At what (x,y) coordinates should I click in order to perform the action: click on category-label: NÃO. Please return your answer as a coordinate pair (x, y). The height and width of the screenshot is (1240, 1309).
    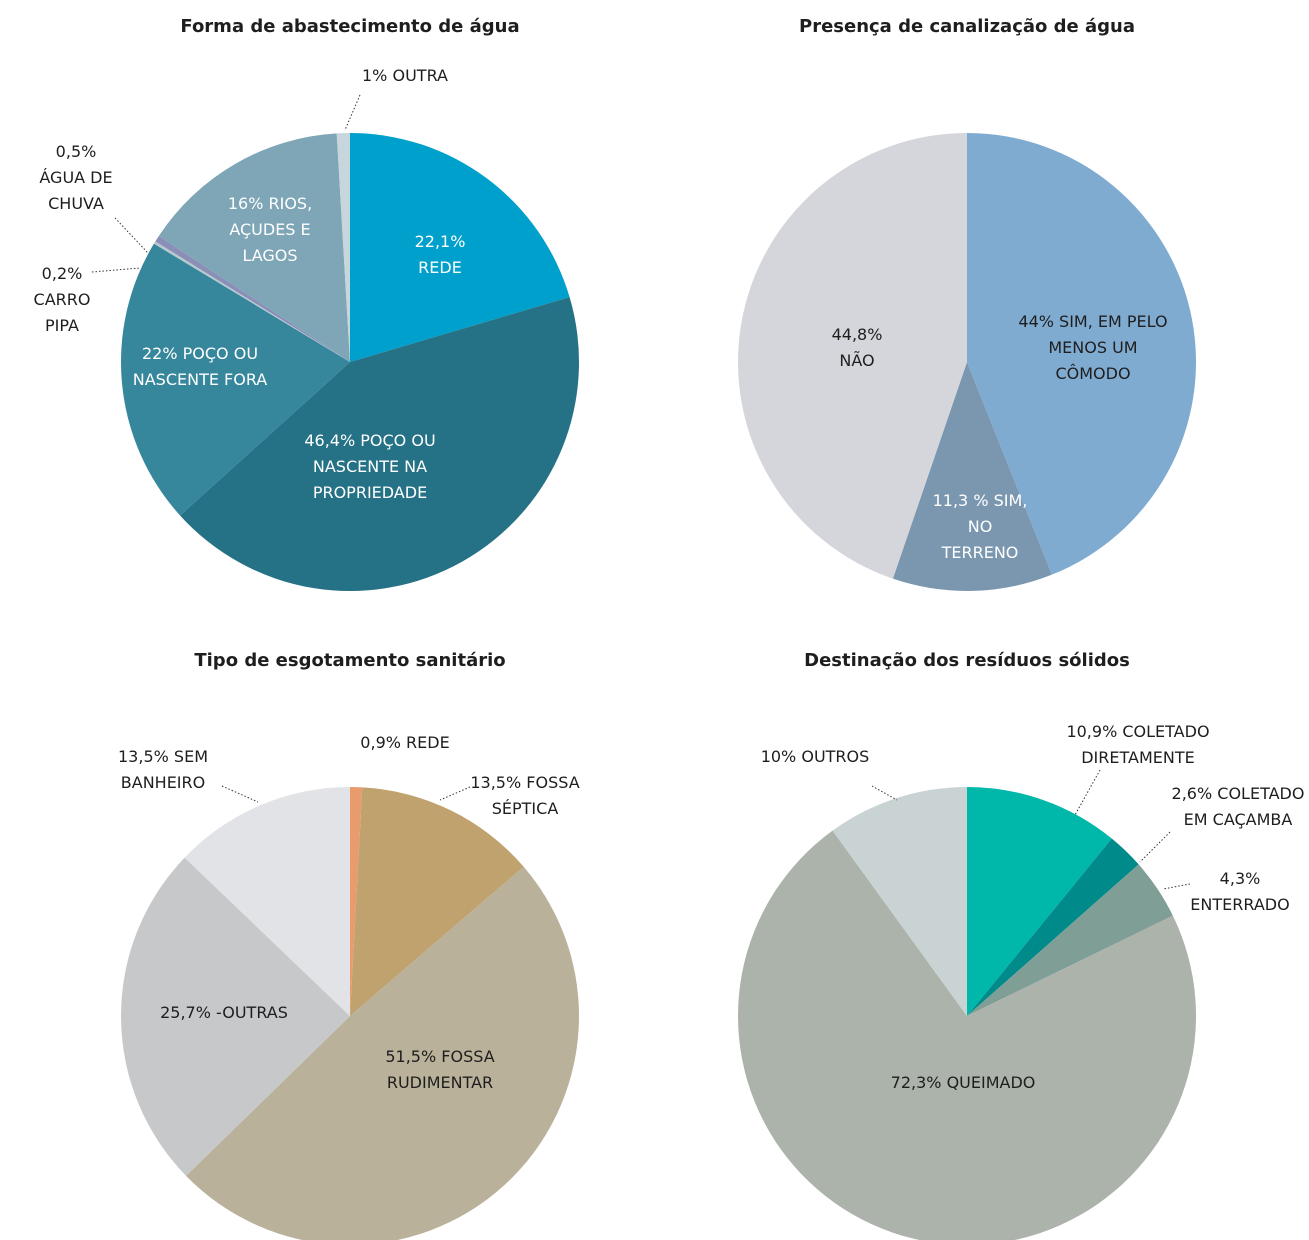
    Looking at the image, I should click on (857, 360).